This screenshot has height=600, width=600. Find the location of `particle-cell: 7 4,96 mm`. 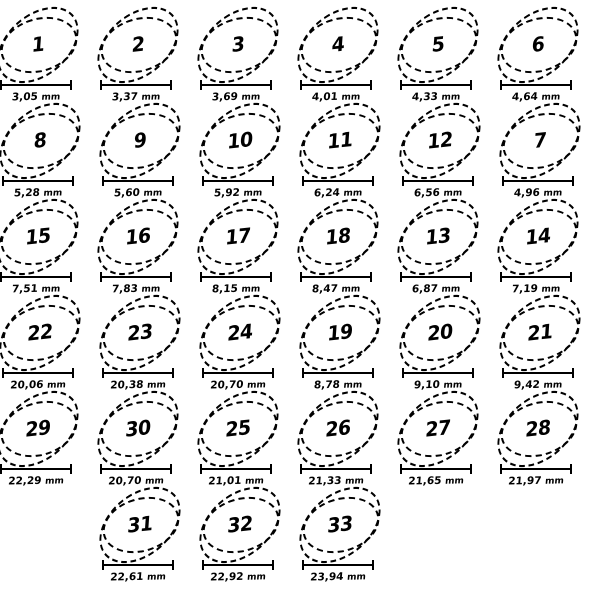

particle-cell: 7 4,96 mm is located at coordinates (540, 146).